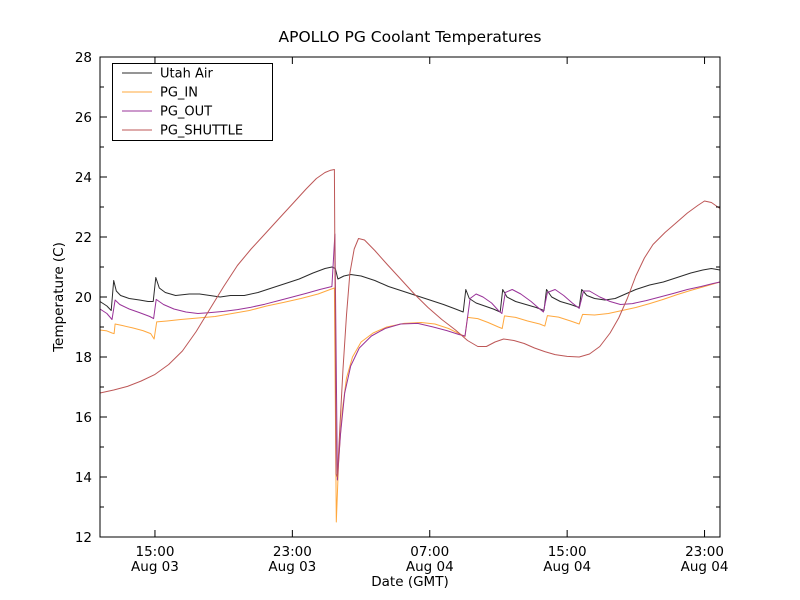  I want to click on x-axis-label: Date (GMT), so click(409, 582).